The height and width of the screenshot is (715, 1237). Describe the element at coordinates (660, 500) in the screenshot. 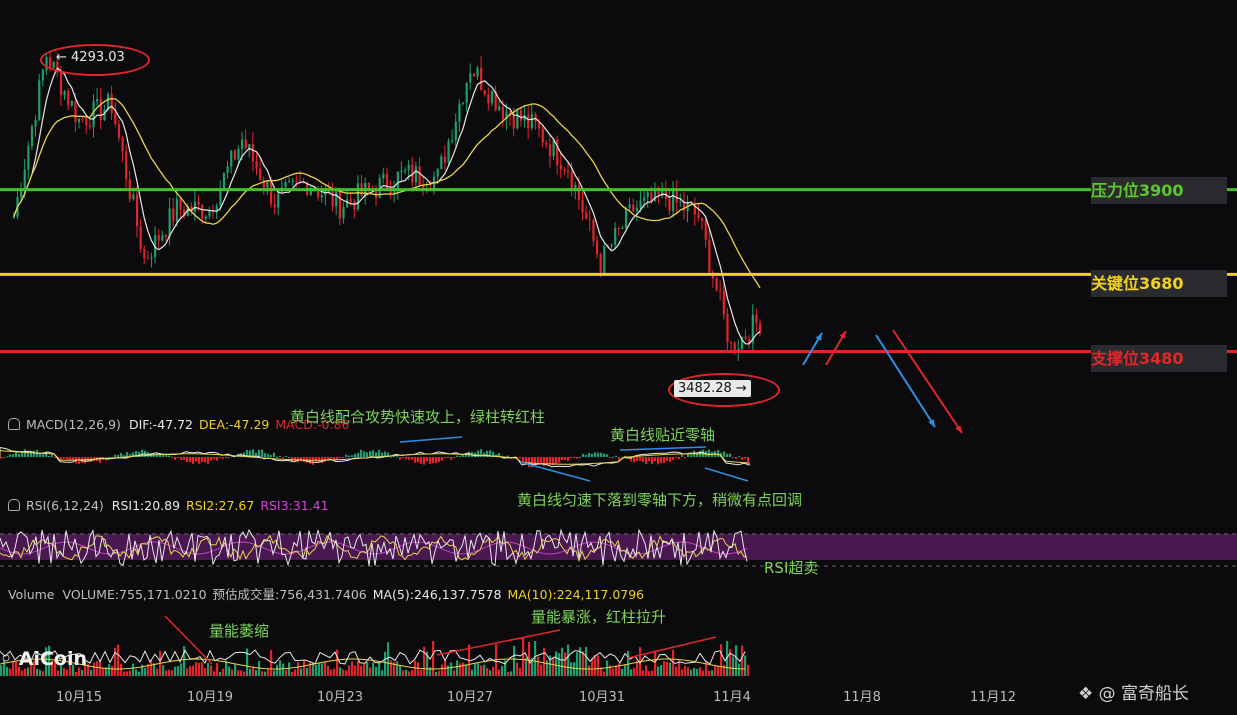

I see `annotation-macd-bottom: 黄白线匀速下落到零轴下方，稍微有点回调` at that location.